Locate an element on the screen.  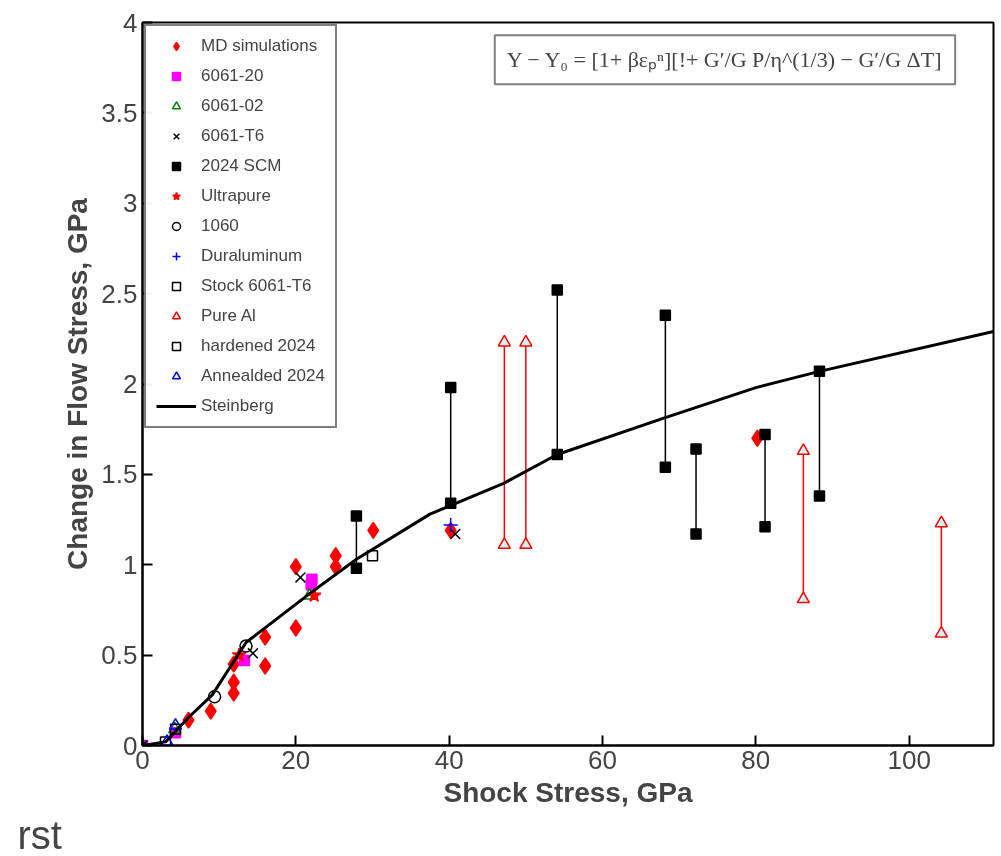
legend-label: MD simulations is located at coordinates (259, 46).